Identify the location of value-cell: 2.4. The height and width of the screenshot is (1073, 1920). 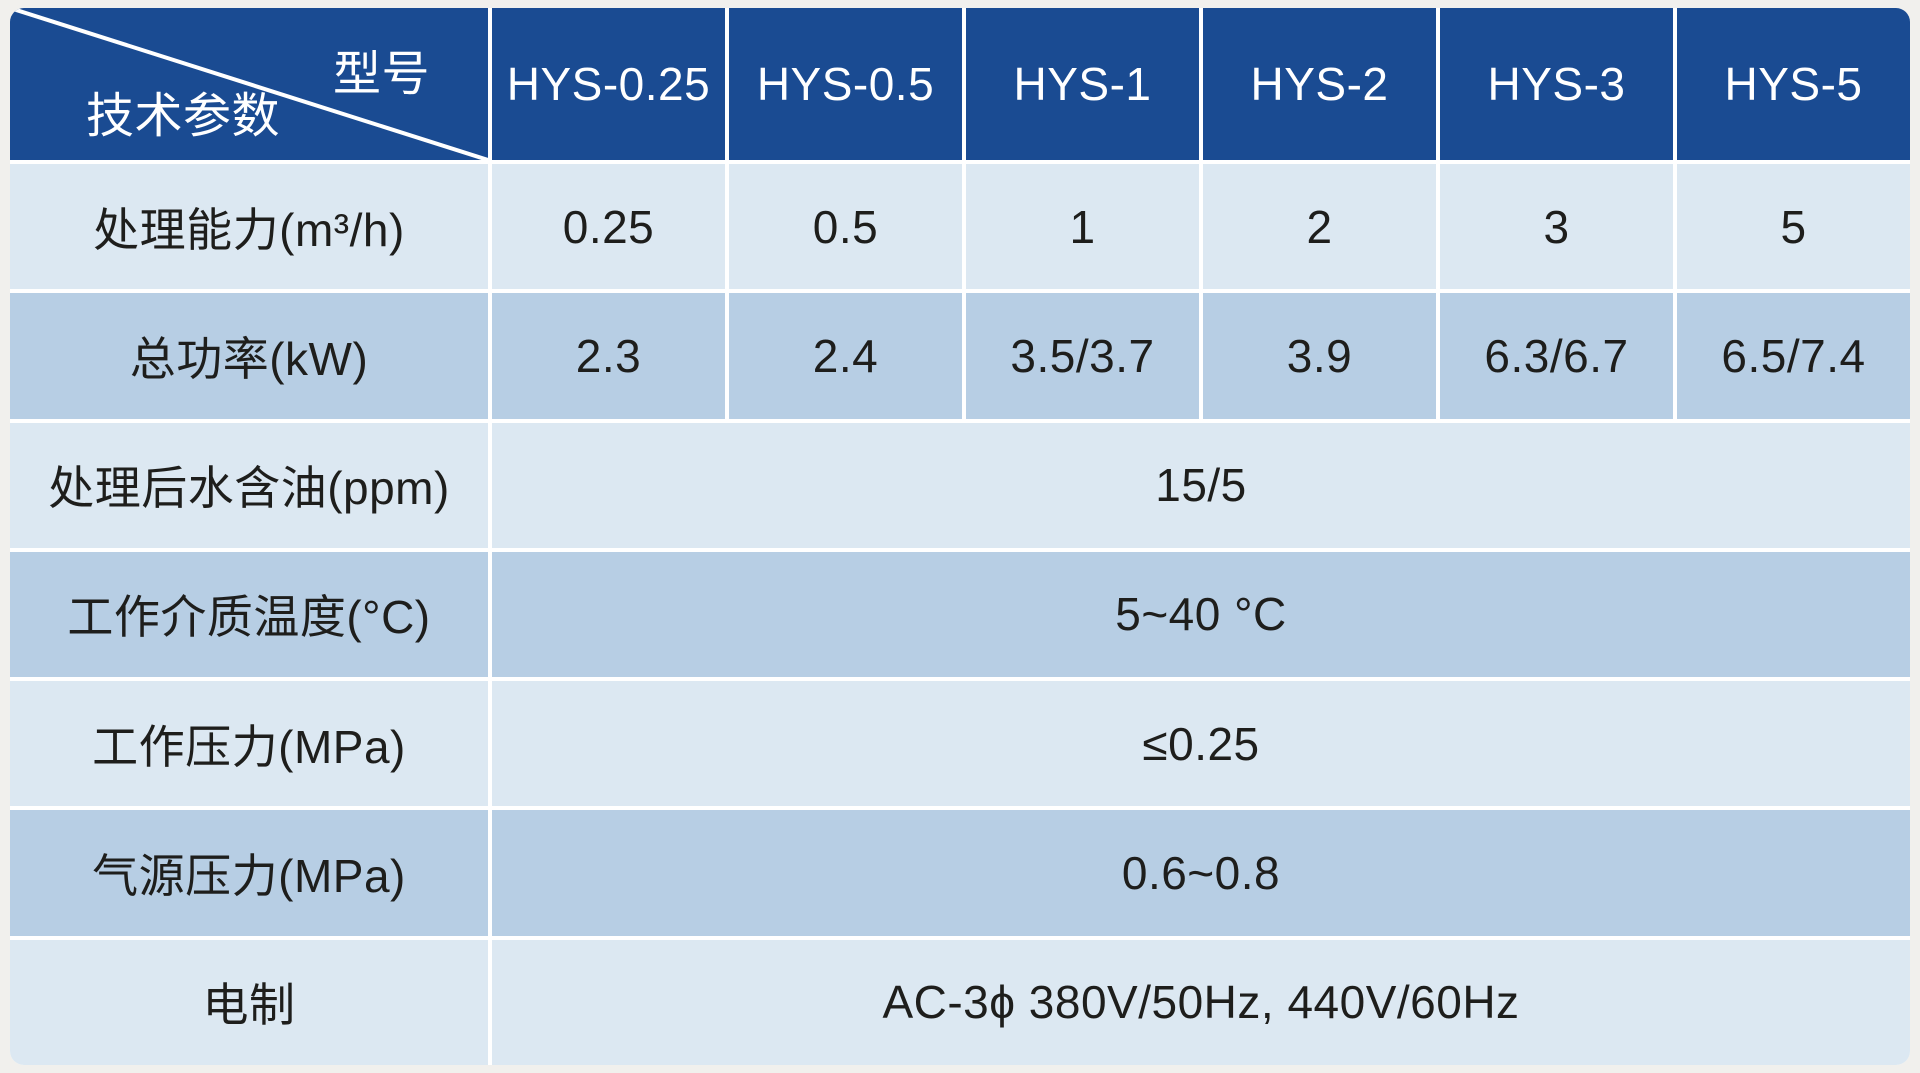
(845, 356).